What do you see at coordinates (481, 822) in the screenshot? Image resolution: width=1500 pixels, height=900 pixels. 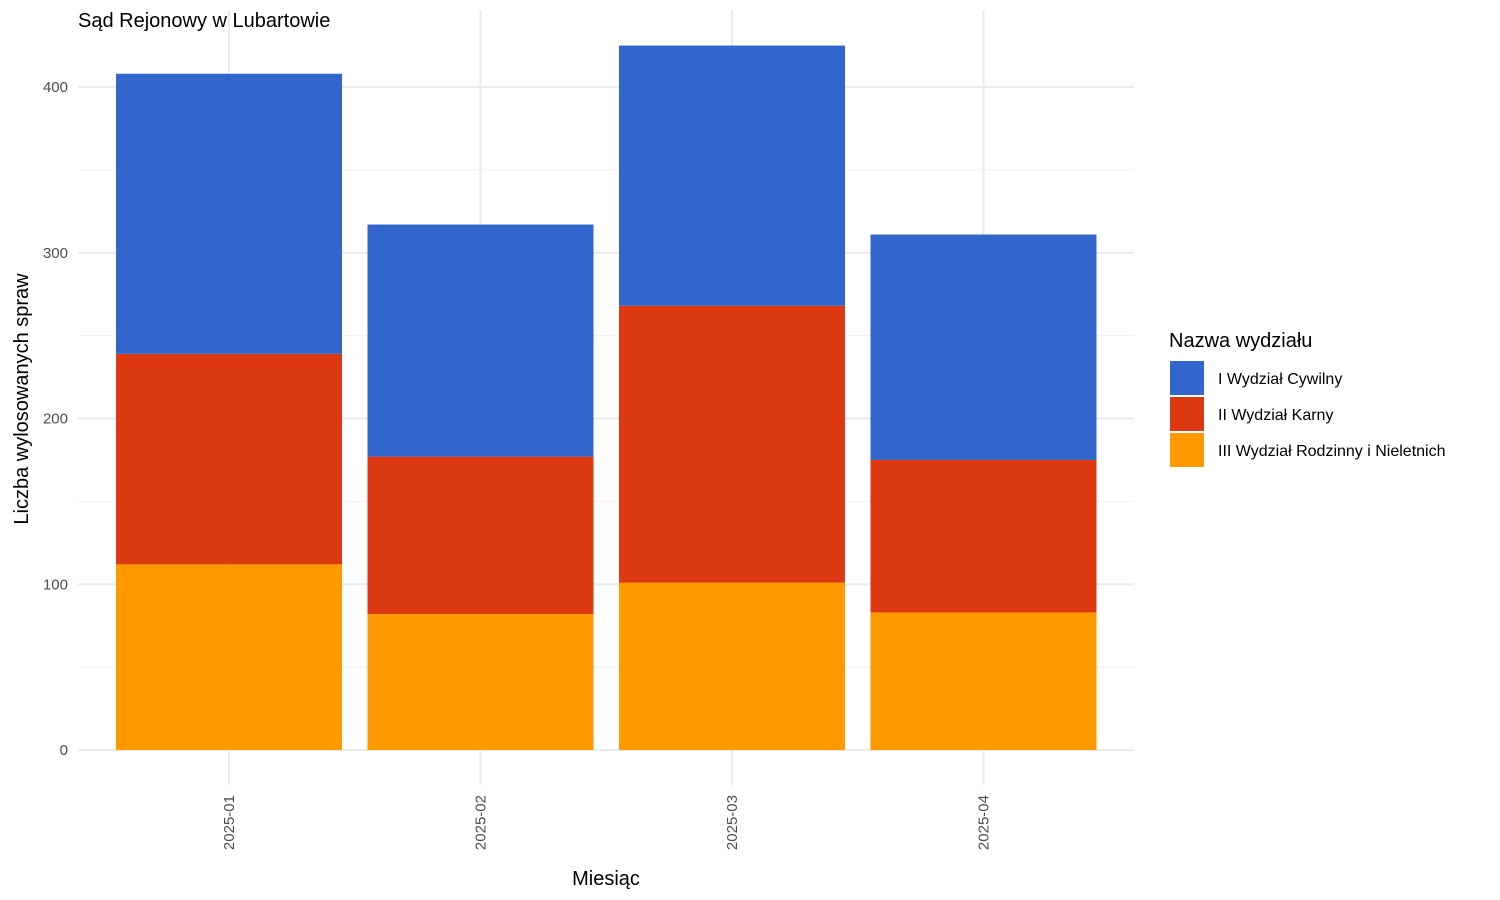 I see `x-tick-label: 2025-02` at bounding box center [481, 822].